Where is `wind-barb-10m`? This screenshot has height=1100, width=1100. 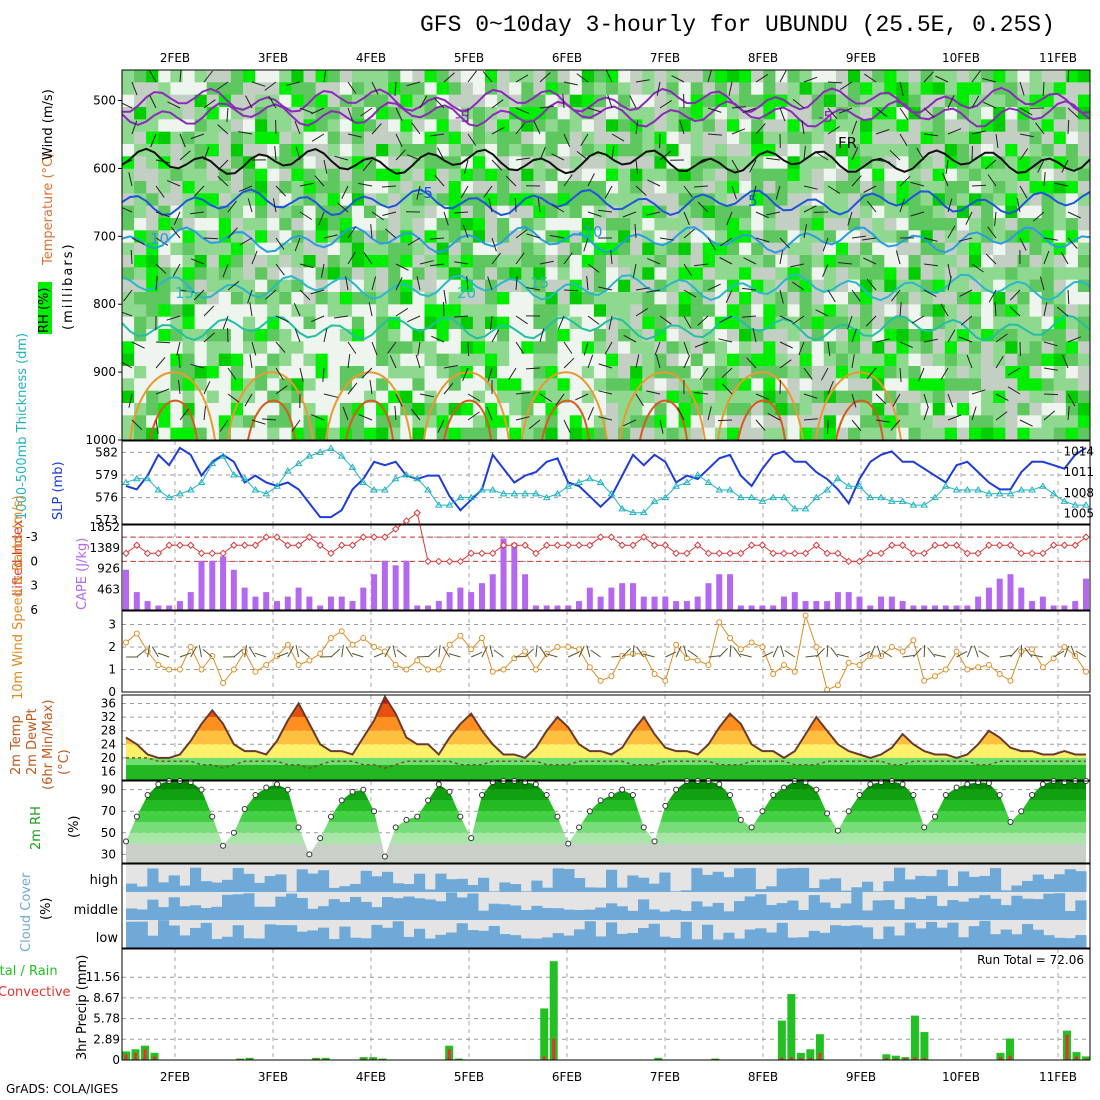 wind-barb-10m is located at coordinates (588, 651).